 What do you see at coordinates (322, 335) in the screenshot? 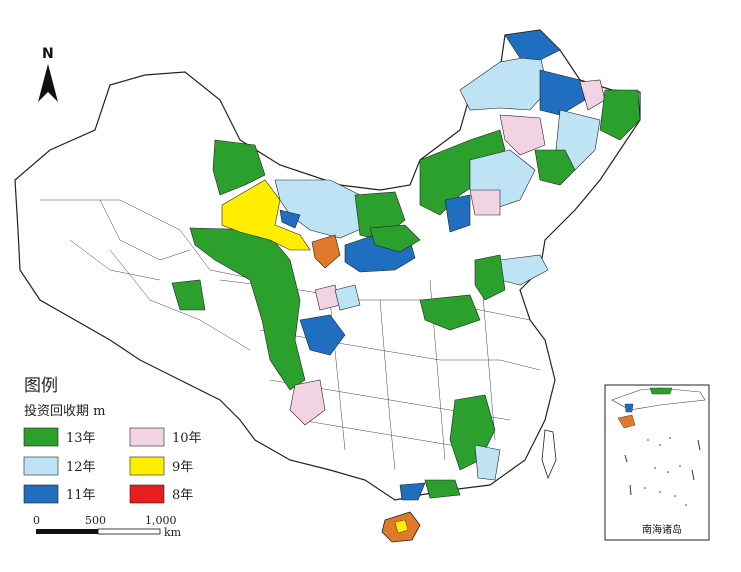
I see `region-11-sichuan` at bounding box center [322, 335].